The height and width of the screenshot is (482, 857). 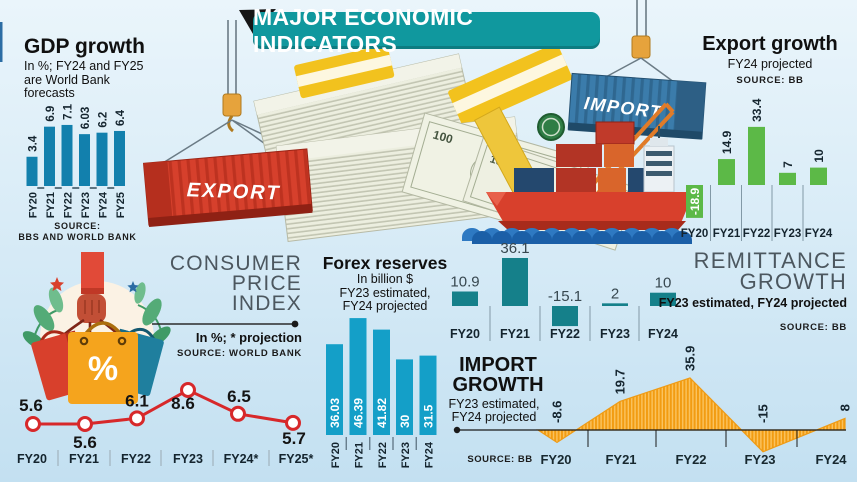 I want to click on main-title-banner: MAJOR ECONOMIC INDICATORS, so click(x=426, y=30).